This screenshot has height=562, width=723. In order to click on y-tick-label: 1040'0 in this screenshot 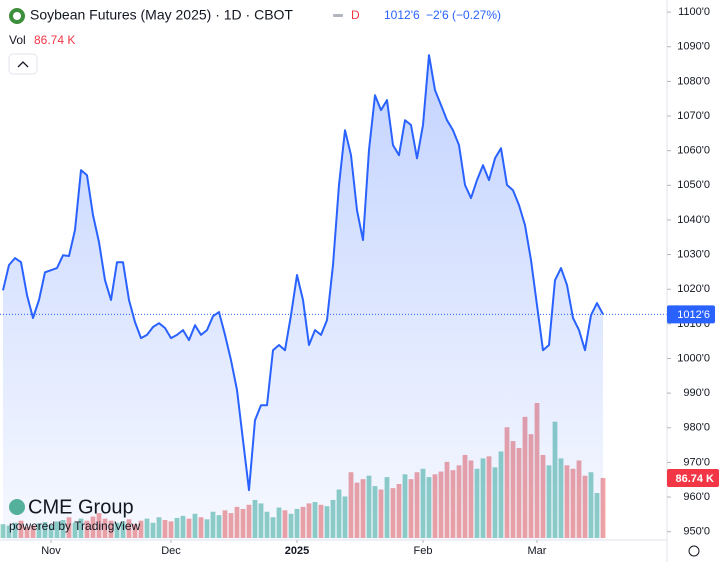, I will do `click(693, 220)`.